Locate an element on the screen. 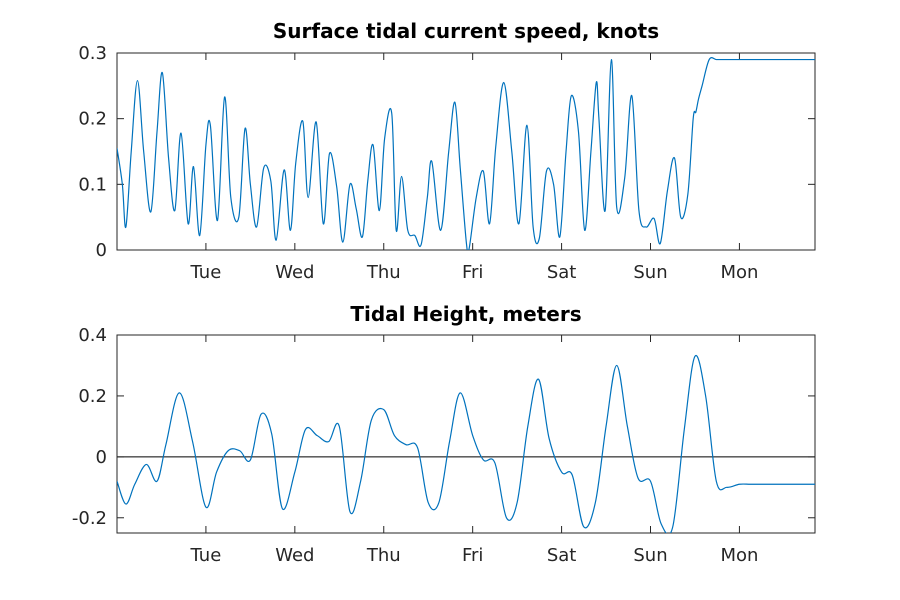  y-tick-label: -0.2 is located at coordinates (89, 518).